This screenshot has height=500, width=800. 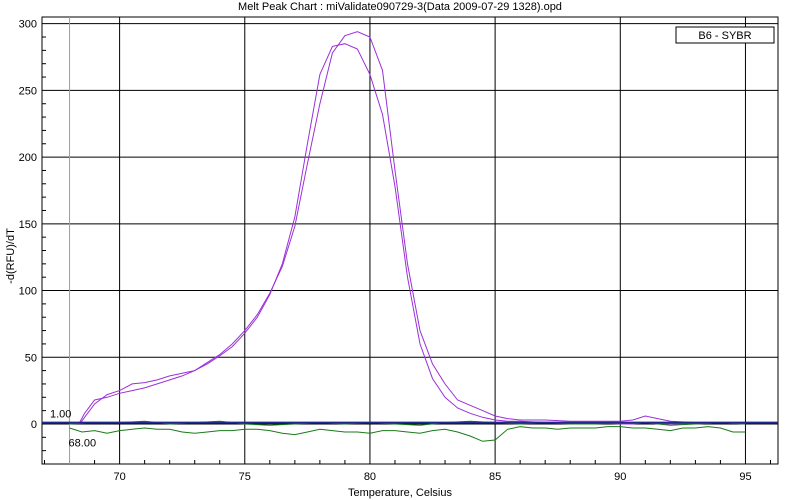 What do you see at coordinates (245, 477) in the screenshot?
I see `x-tick-label: 75` at bounding box center [245, 477].